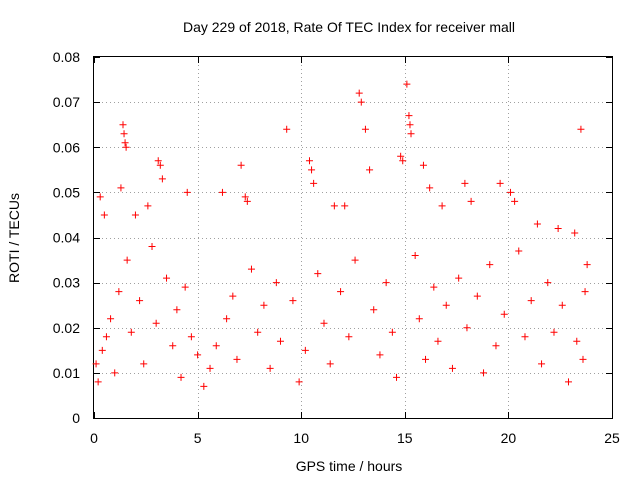 The width and height of the screenshot is (640, 480). I want to click on x-tick-label: 25, so click(612, 438).